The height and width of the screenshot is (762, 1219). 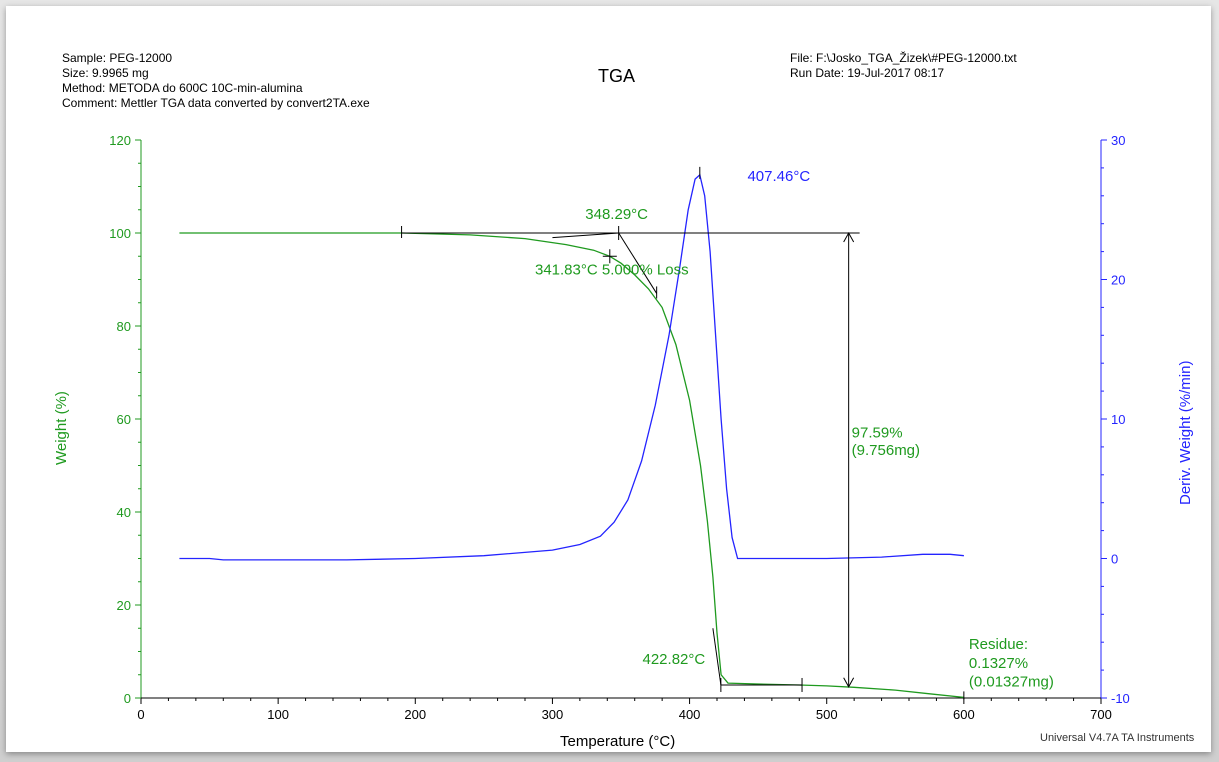 I want to click on x-tick-label: 0, so click(x=140, y=714).